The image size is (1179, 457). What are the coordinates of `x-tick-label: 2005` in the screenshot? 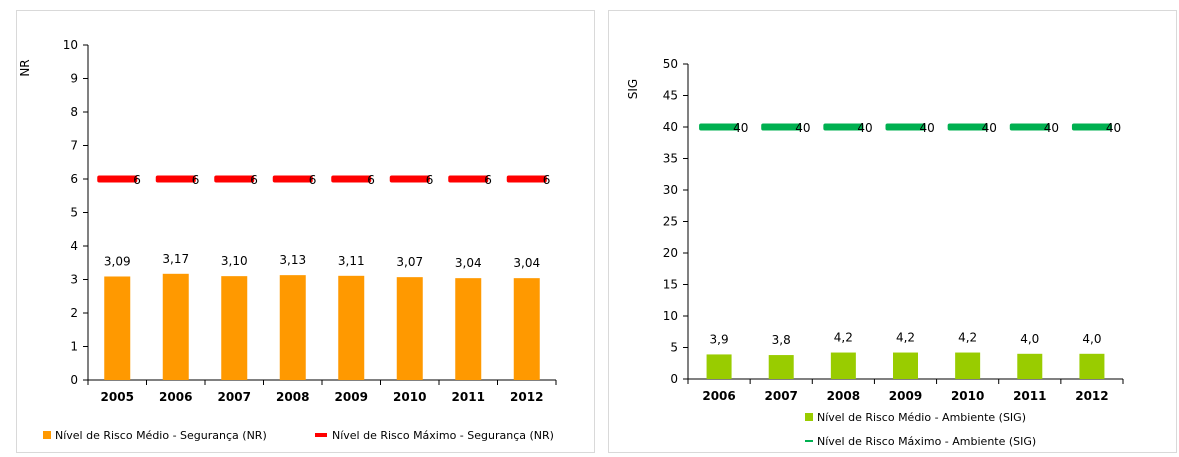 It's located at (117, 397).